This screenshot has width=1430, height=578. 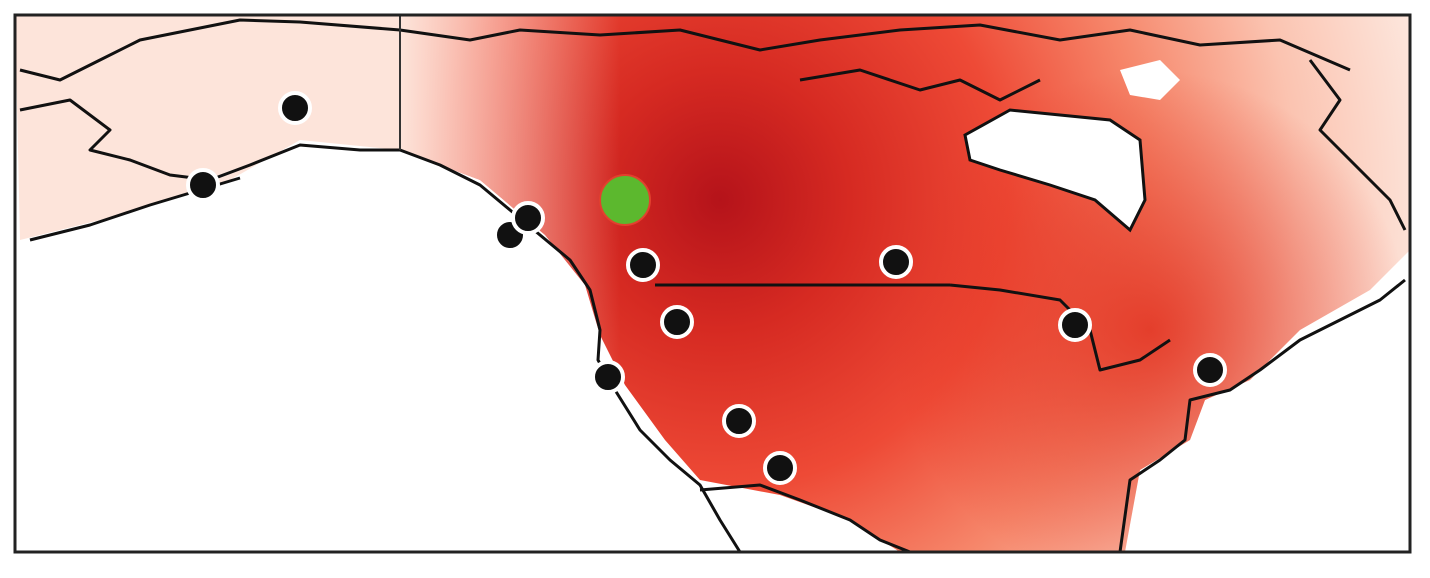 I want to click on alaska-shade, so click(x=207, y=127).